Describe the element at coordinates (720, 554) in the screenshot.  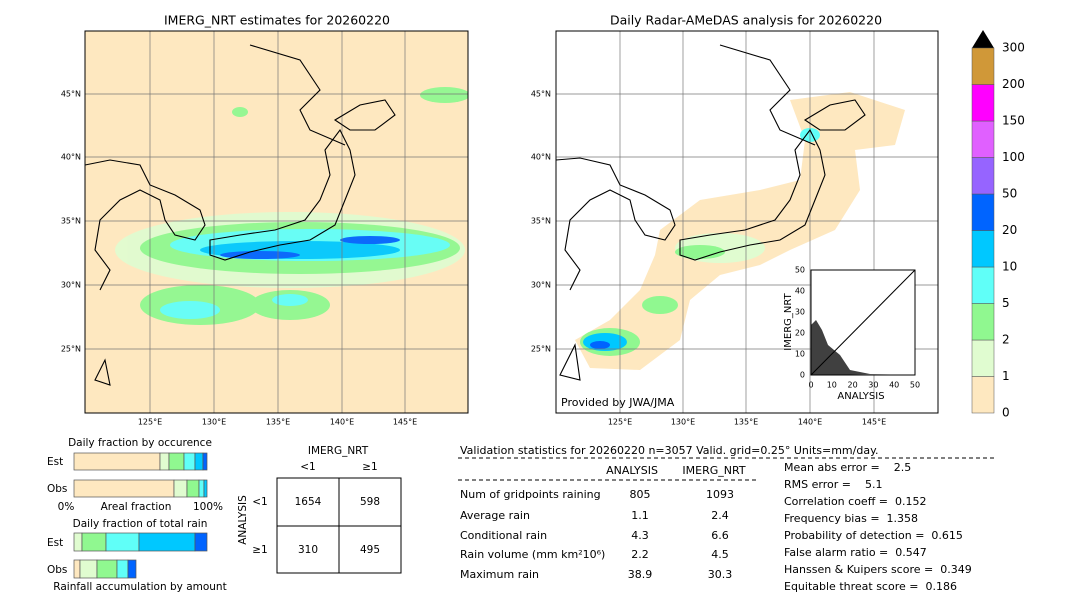
I see `stat-imerg: 4.5` at that location.